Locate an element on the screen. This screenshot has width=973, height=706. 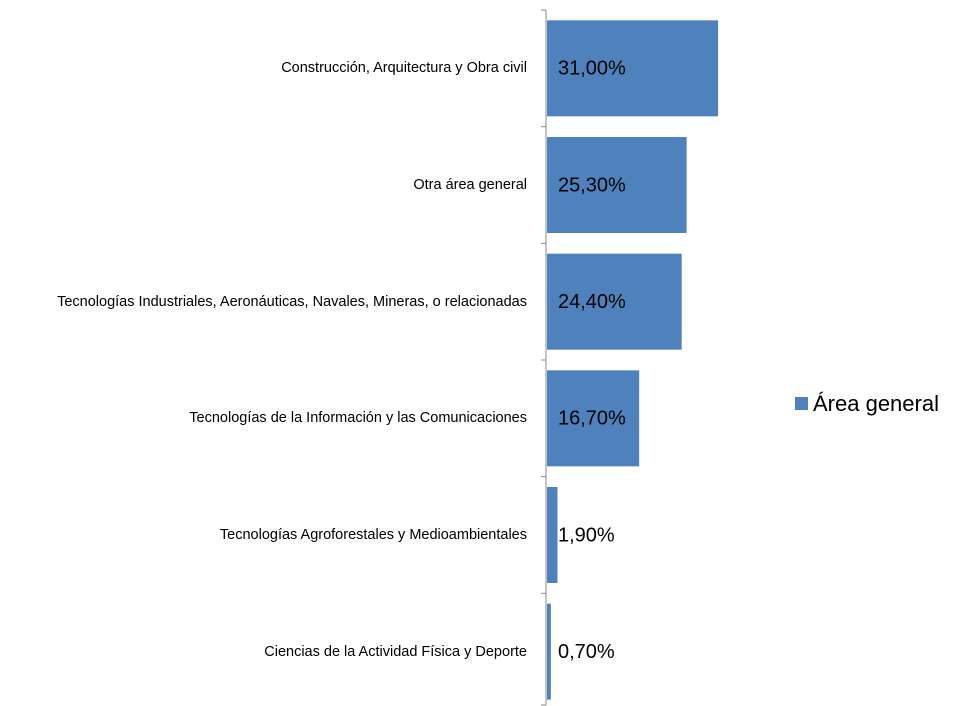
data-label: 25,30% is located at coordinates (592, 185).